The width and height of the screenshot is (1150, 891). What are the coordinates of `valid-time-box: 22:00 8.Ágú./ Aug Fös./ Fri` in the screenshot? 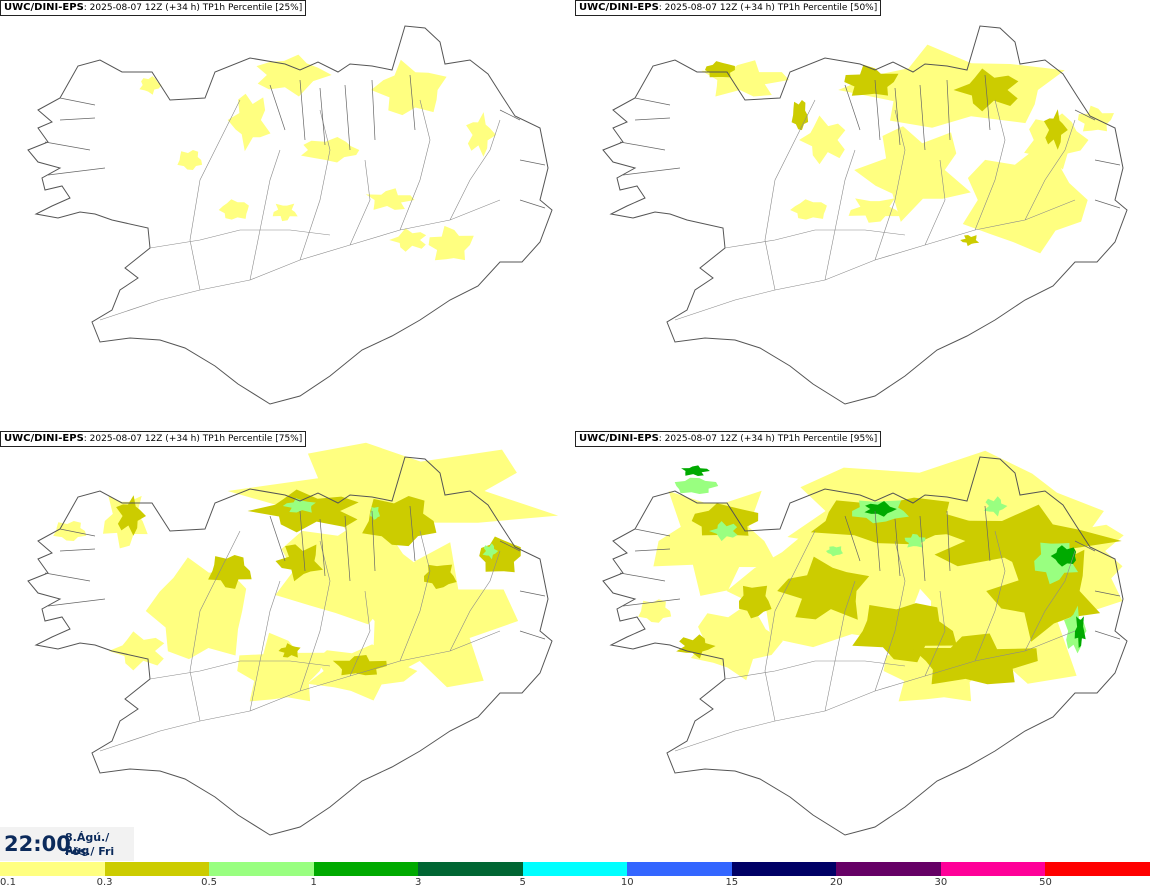 It's located at (67, 844).